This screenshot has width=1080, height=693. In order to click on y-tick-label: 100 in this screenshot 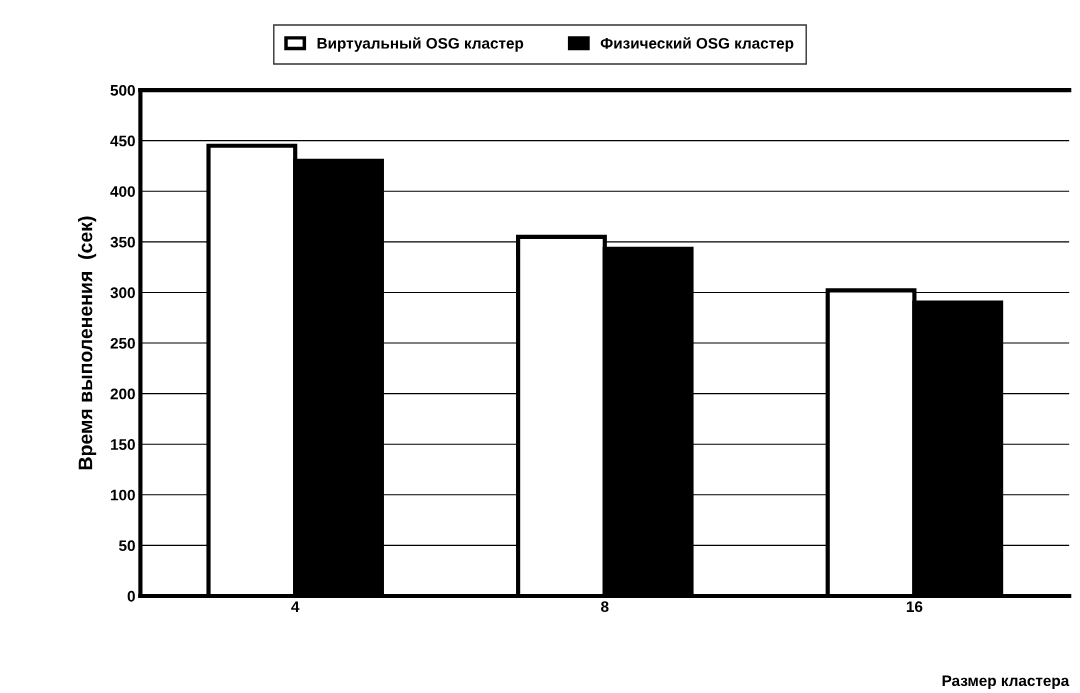, I will do `click(123, 495)`.